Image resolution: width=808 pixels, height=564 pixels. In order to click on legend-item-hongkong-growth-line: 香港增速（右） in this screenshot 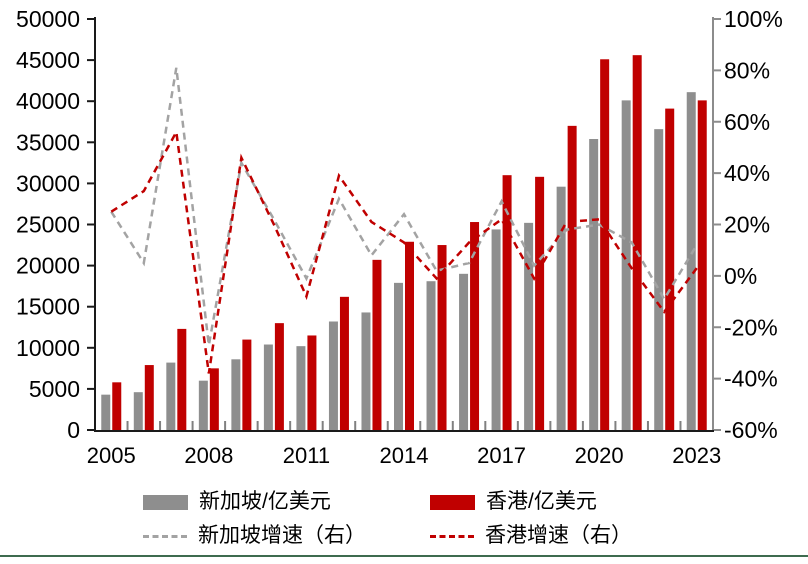, I will do `click(531, 536)`.